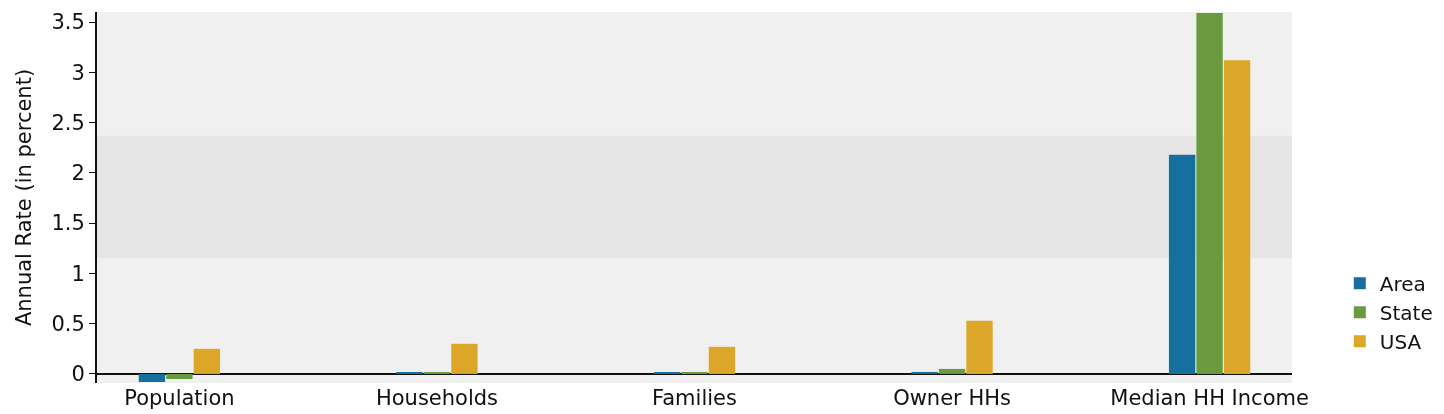  Describe the element at coordinates (78, 273) in the screenshot. I see `y-tick-label: 1` at that location.